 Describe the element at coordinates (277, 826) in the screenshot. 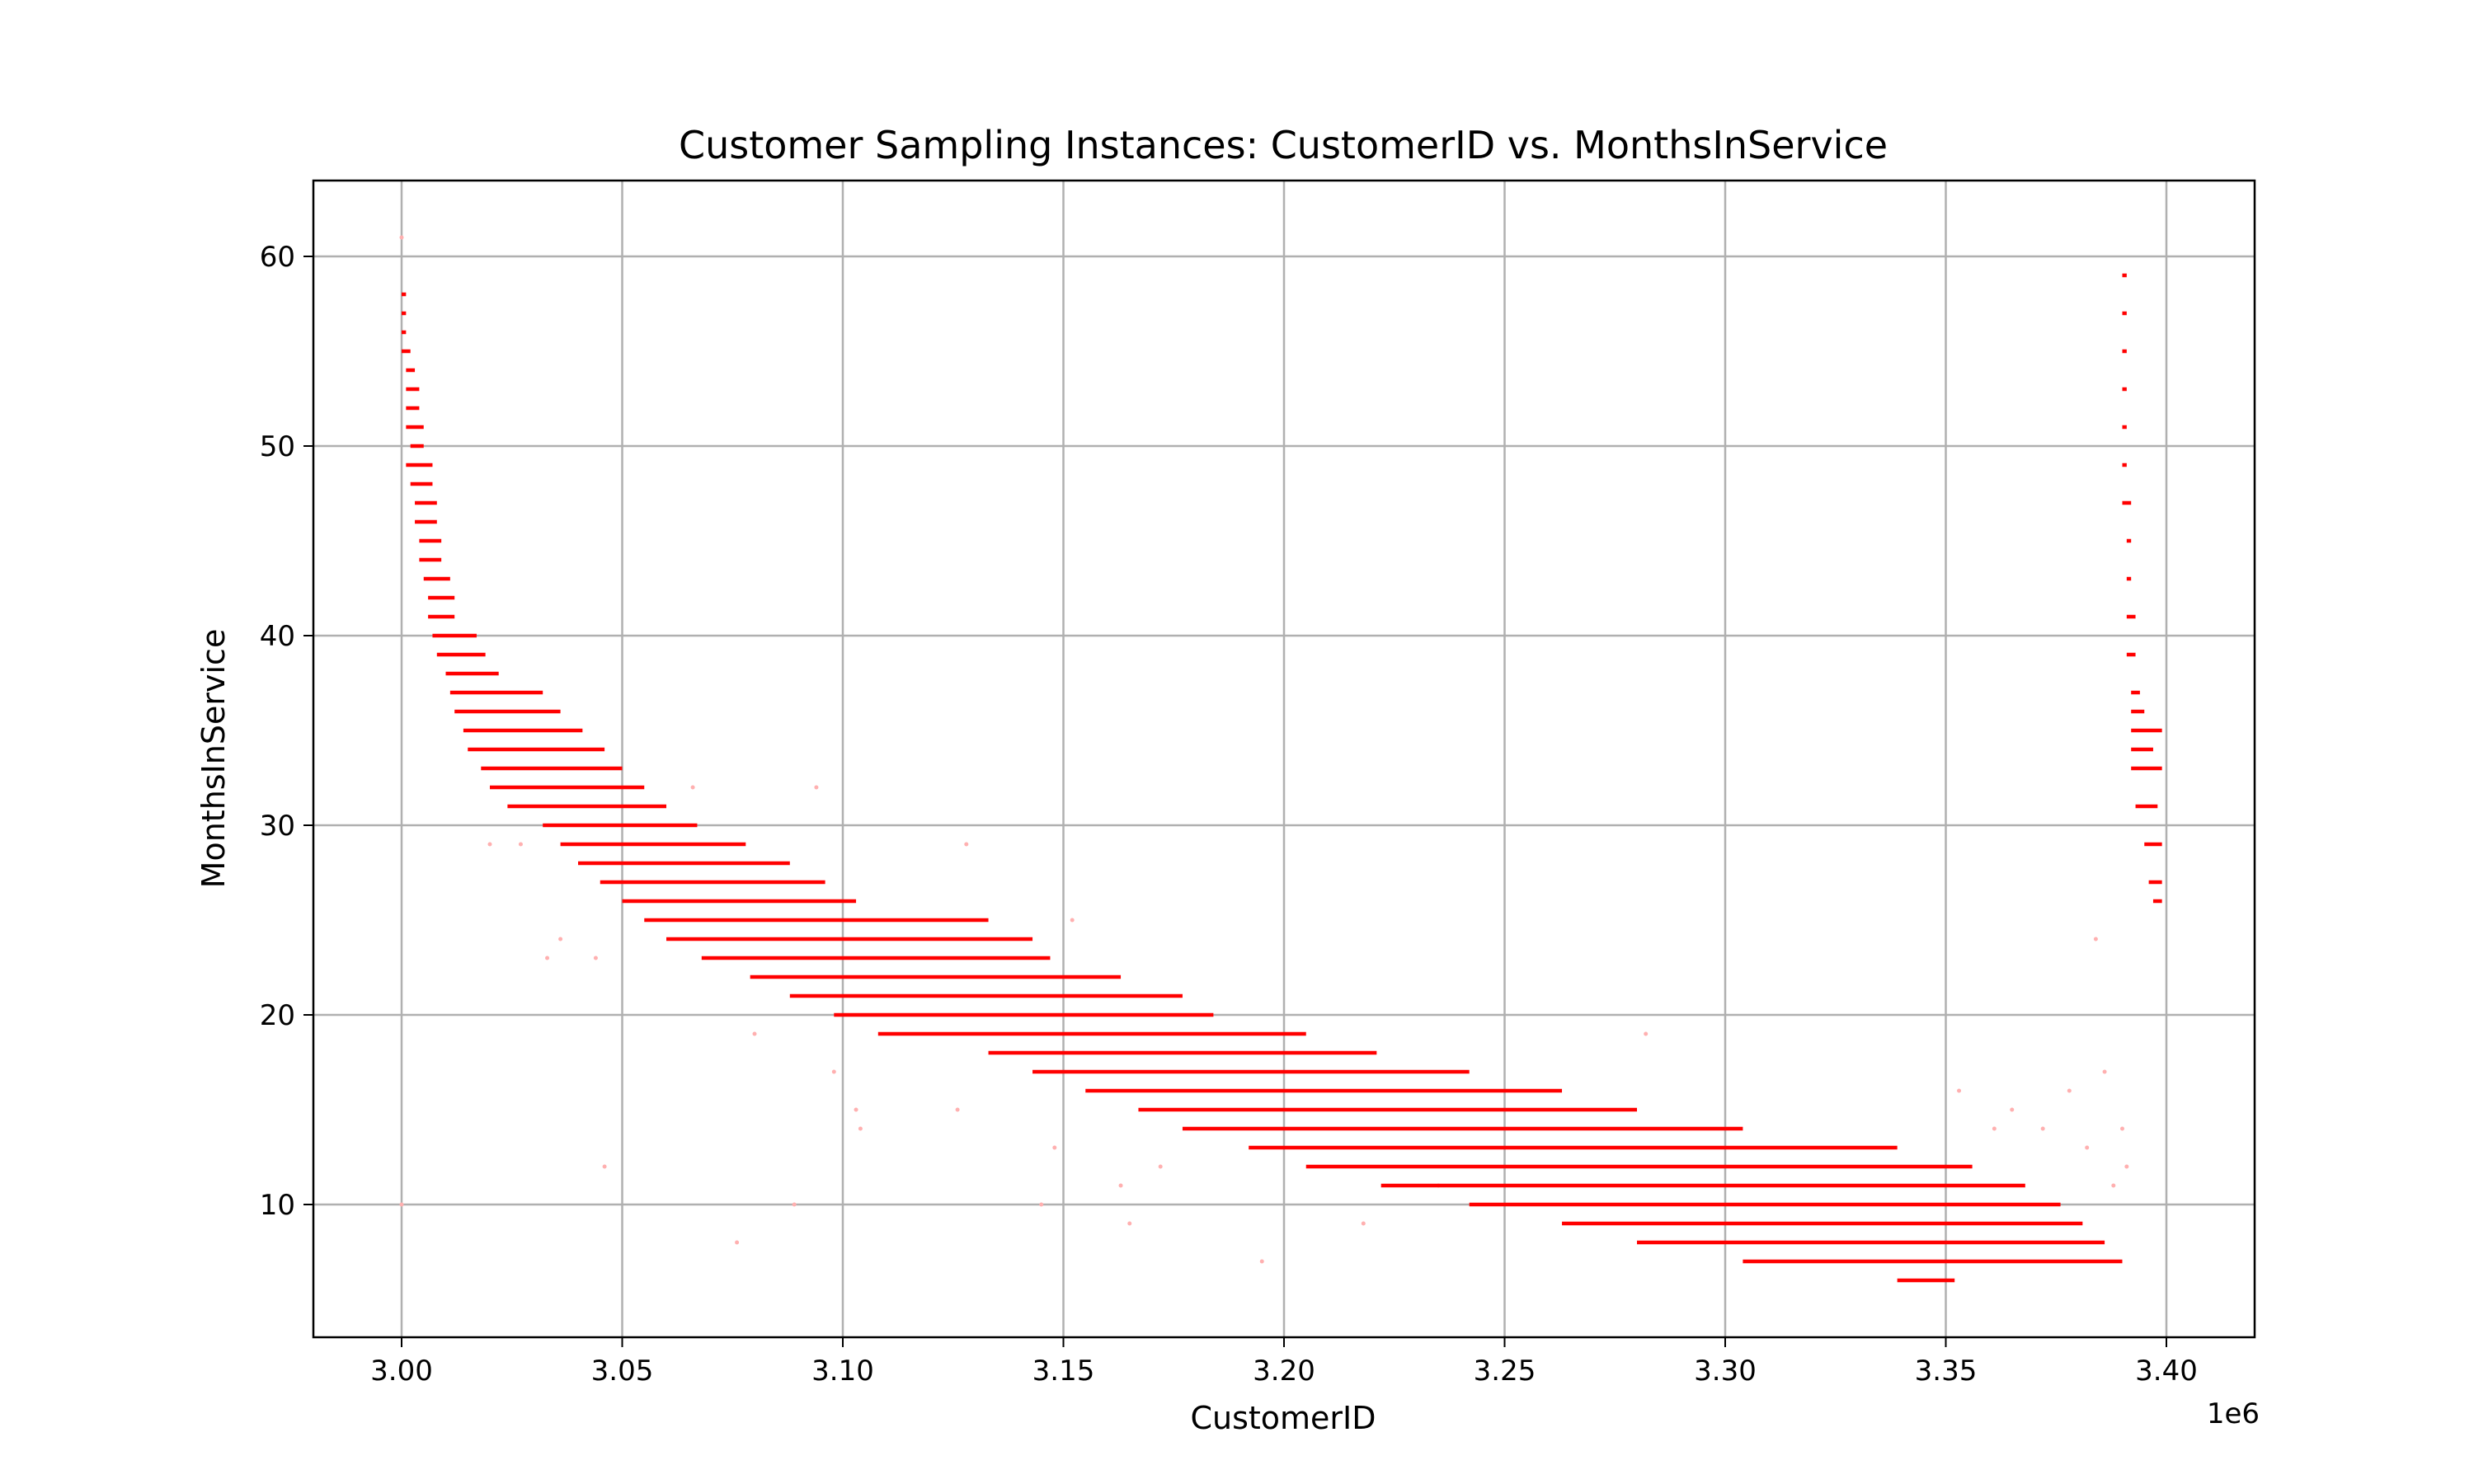

I see `y-tick-label: 30` at that location.